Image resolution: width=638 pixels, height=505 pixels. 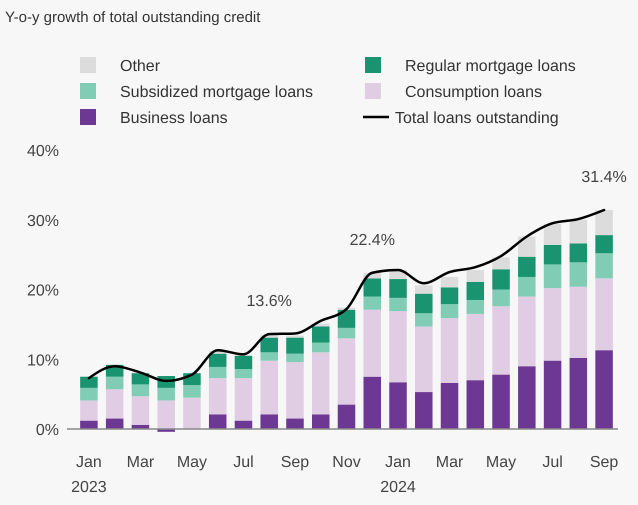 I want to click on legend-label: Regular mortgage loans, so click(x=490, y=66).